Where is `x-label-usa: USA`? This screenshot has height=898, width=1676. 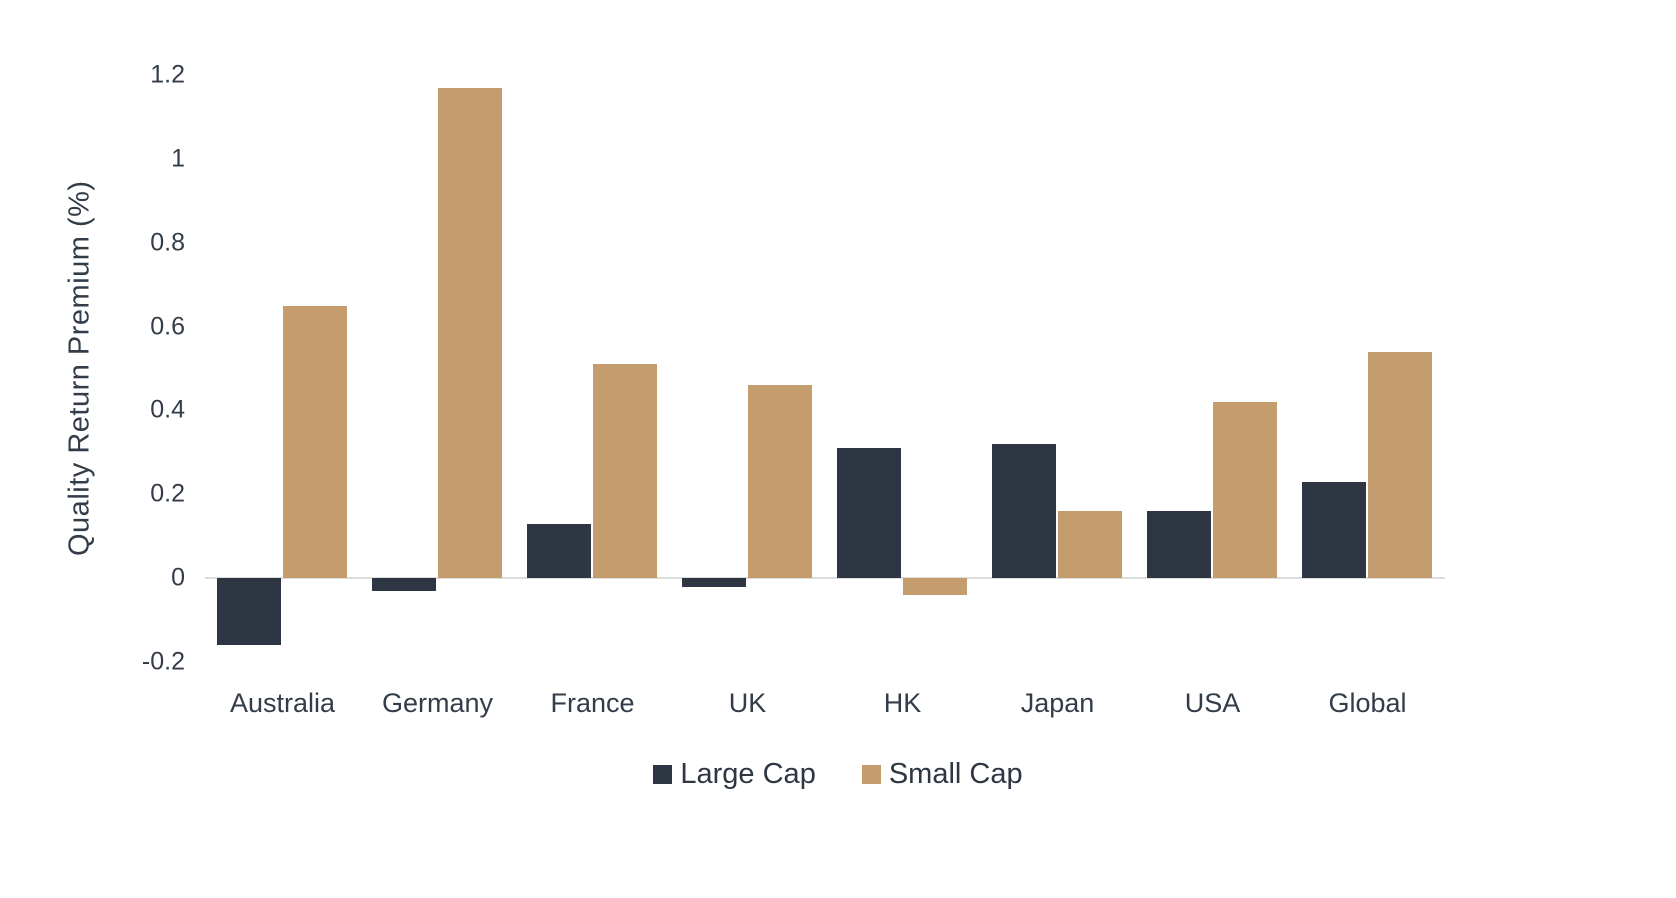
x-label-usa: USA is located at coordinates (1212, 703).